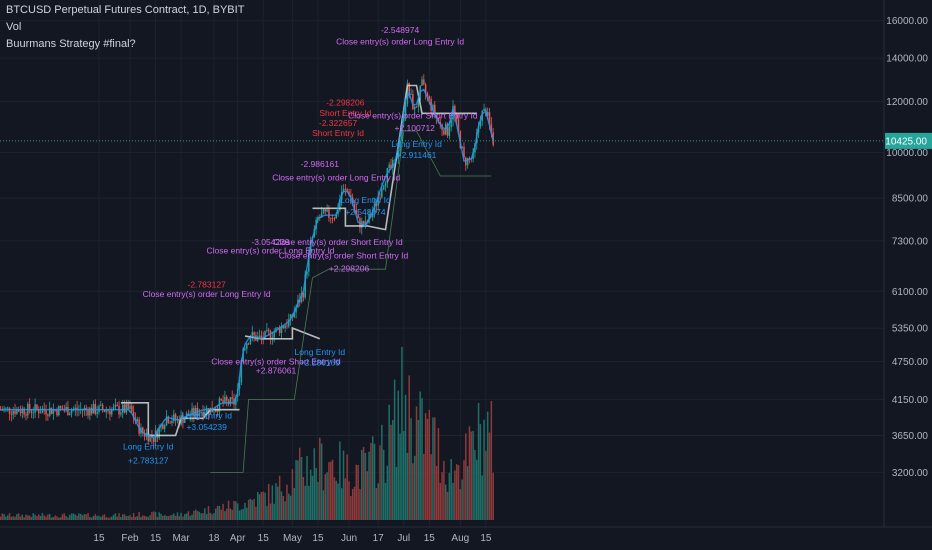  I want to click on trade-annotation-label: Close entry(s) order Long Entry Id, so click(207, 294).